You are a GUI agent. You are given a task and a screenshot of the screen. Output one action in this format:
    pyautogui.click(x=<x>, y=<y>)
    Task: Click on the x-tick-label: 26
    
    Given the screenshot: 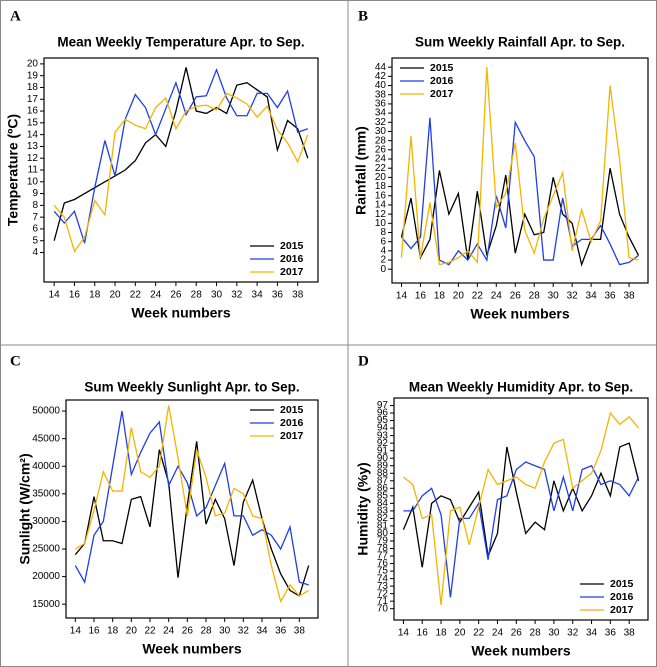 What is the action you would take?
    pyautogui.click(x=517, y=633)
    